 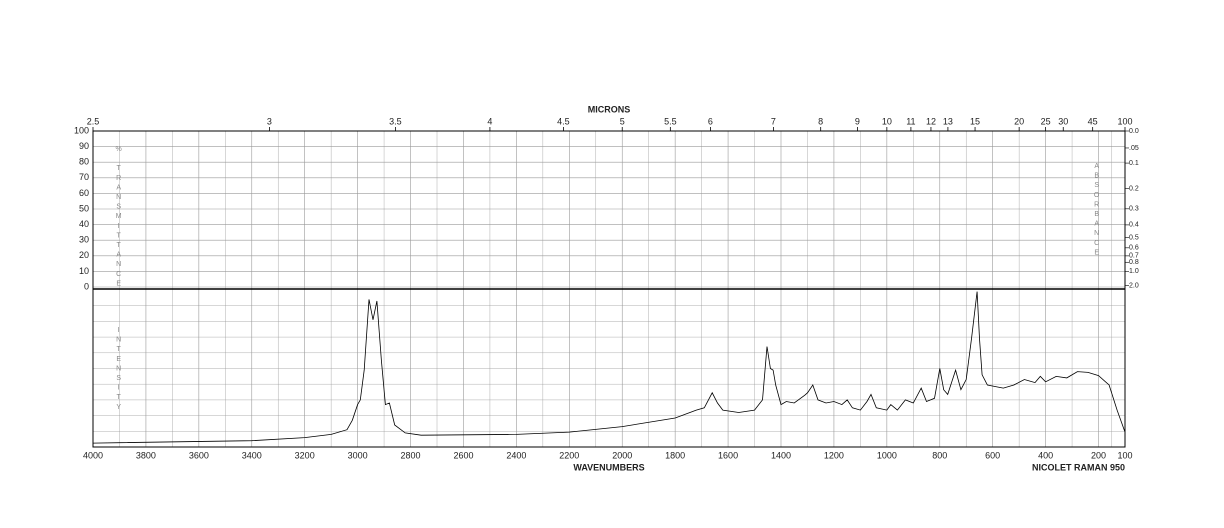 I want to click on x-tick-label: 3400, so click(x=252, y=455).